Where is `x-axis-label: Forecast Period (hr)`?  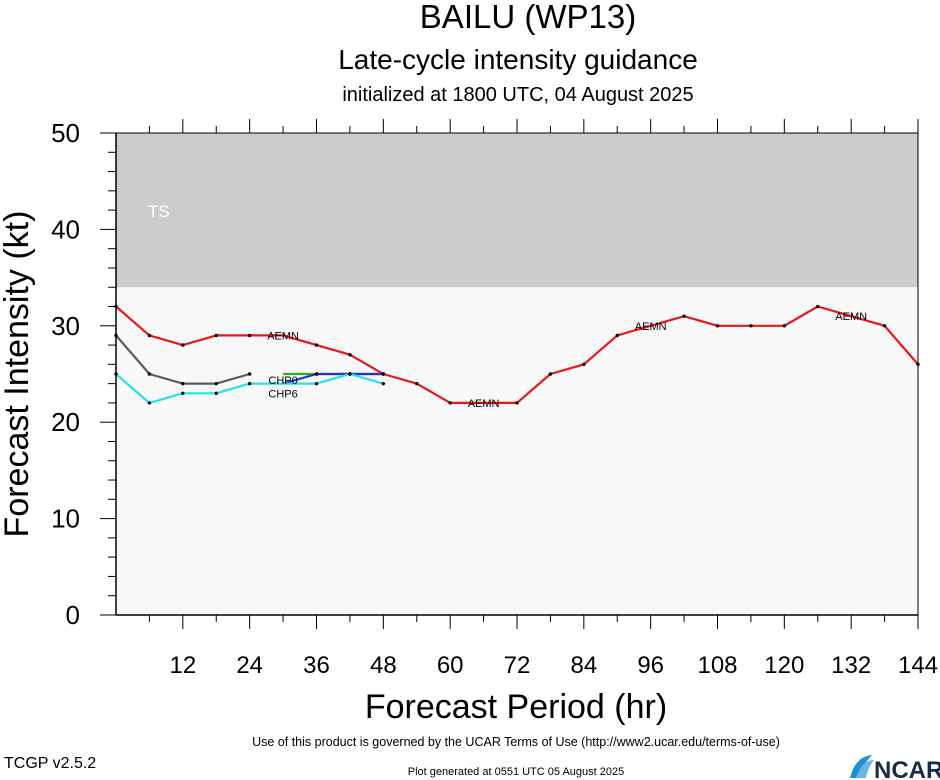 x-axis-label: Forecast Period (hr) is located at coordinates (516, 707).